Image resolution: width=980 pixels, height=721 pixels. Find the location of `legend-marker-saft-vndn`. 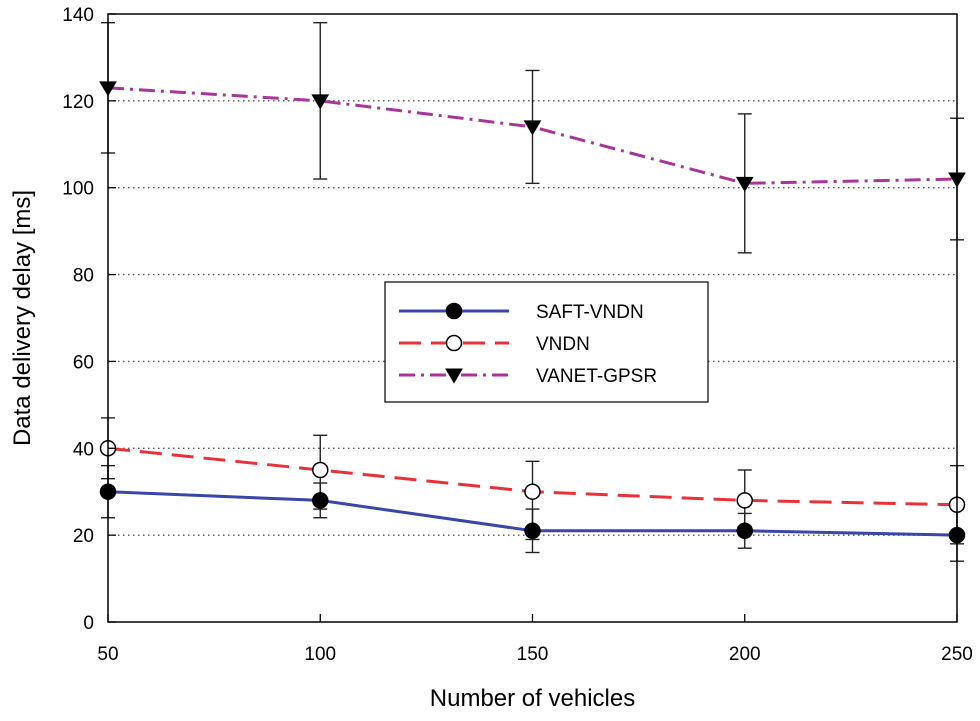

legend-marker-saft-vndn is located at coordinates (454, 311).